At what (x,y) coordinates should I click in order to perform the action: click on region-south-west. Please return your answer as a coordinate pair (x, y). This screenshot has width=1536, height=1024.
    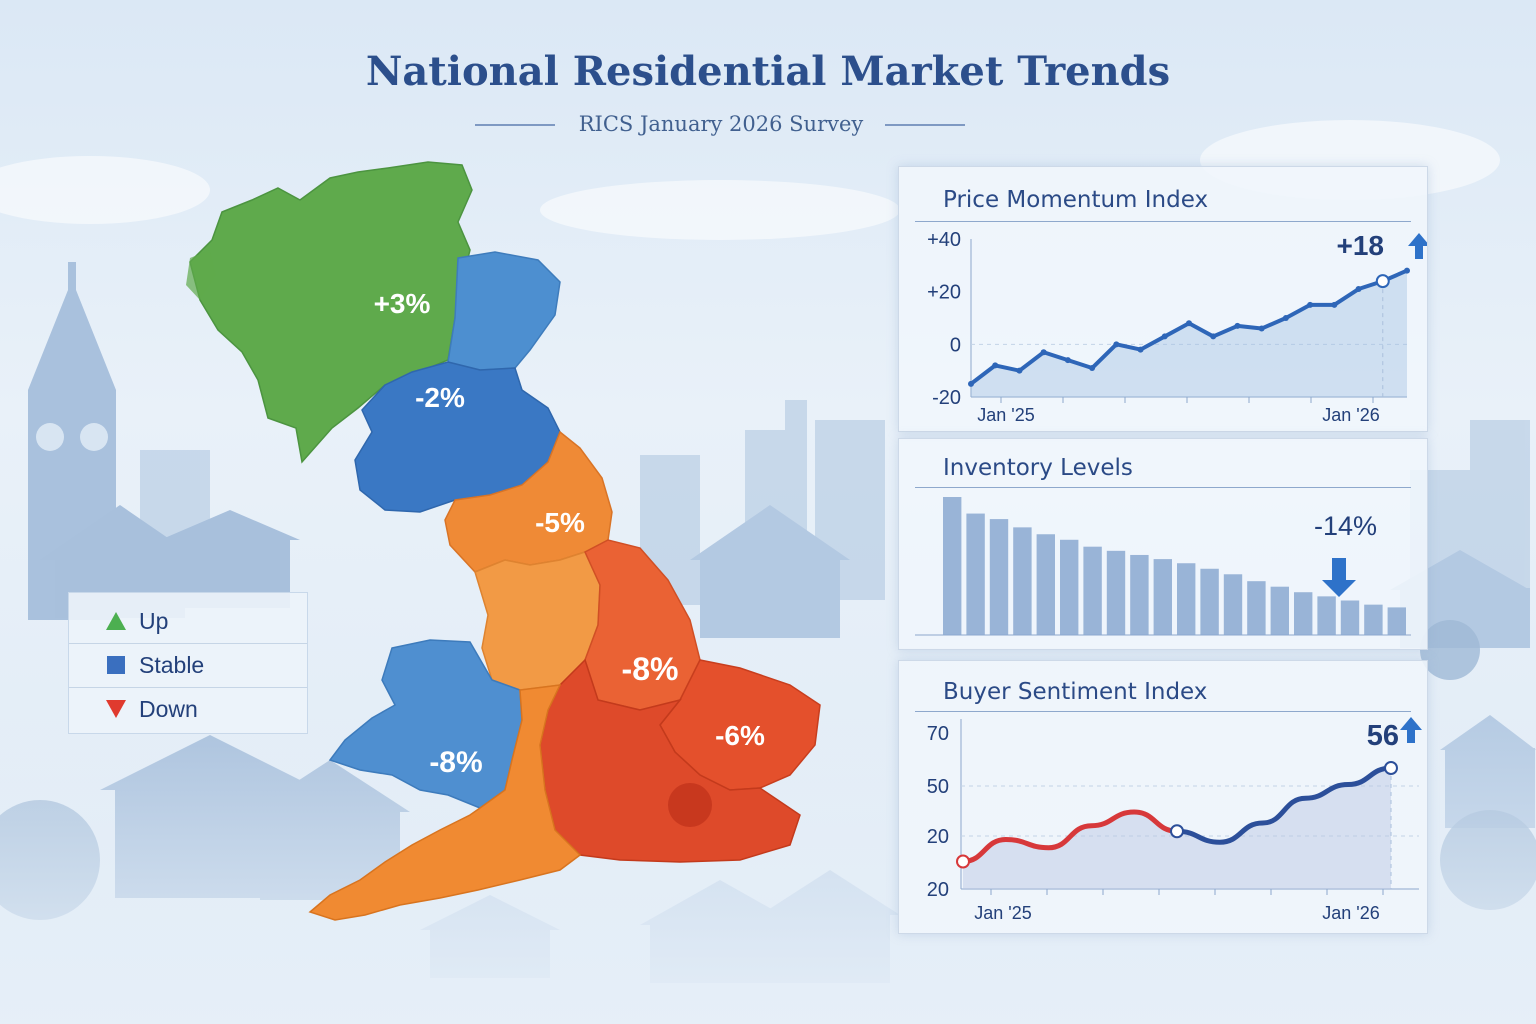
    Looking at the image, I should click on (445, 802).